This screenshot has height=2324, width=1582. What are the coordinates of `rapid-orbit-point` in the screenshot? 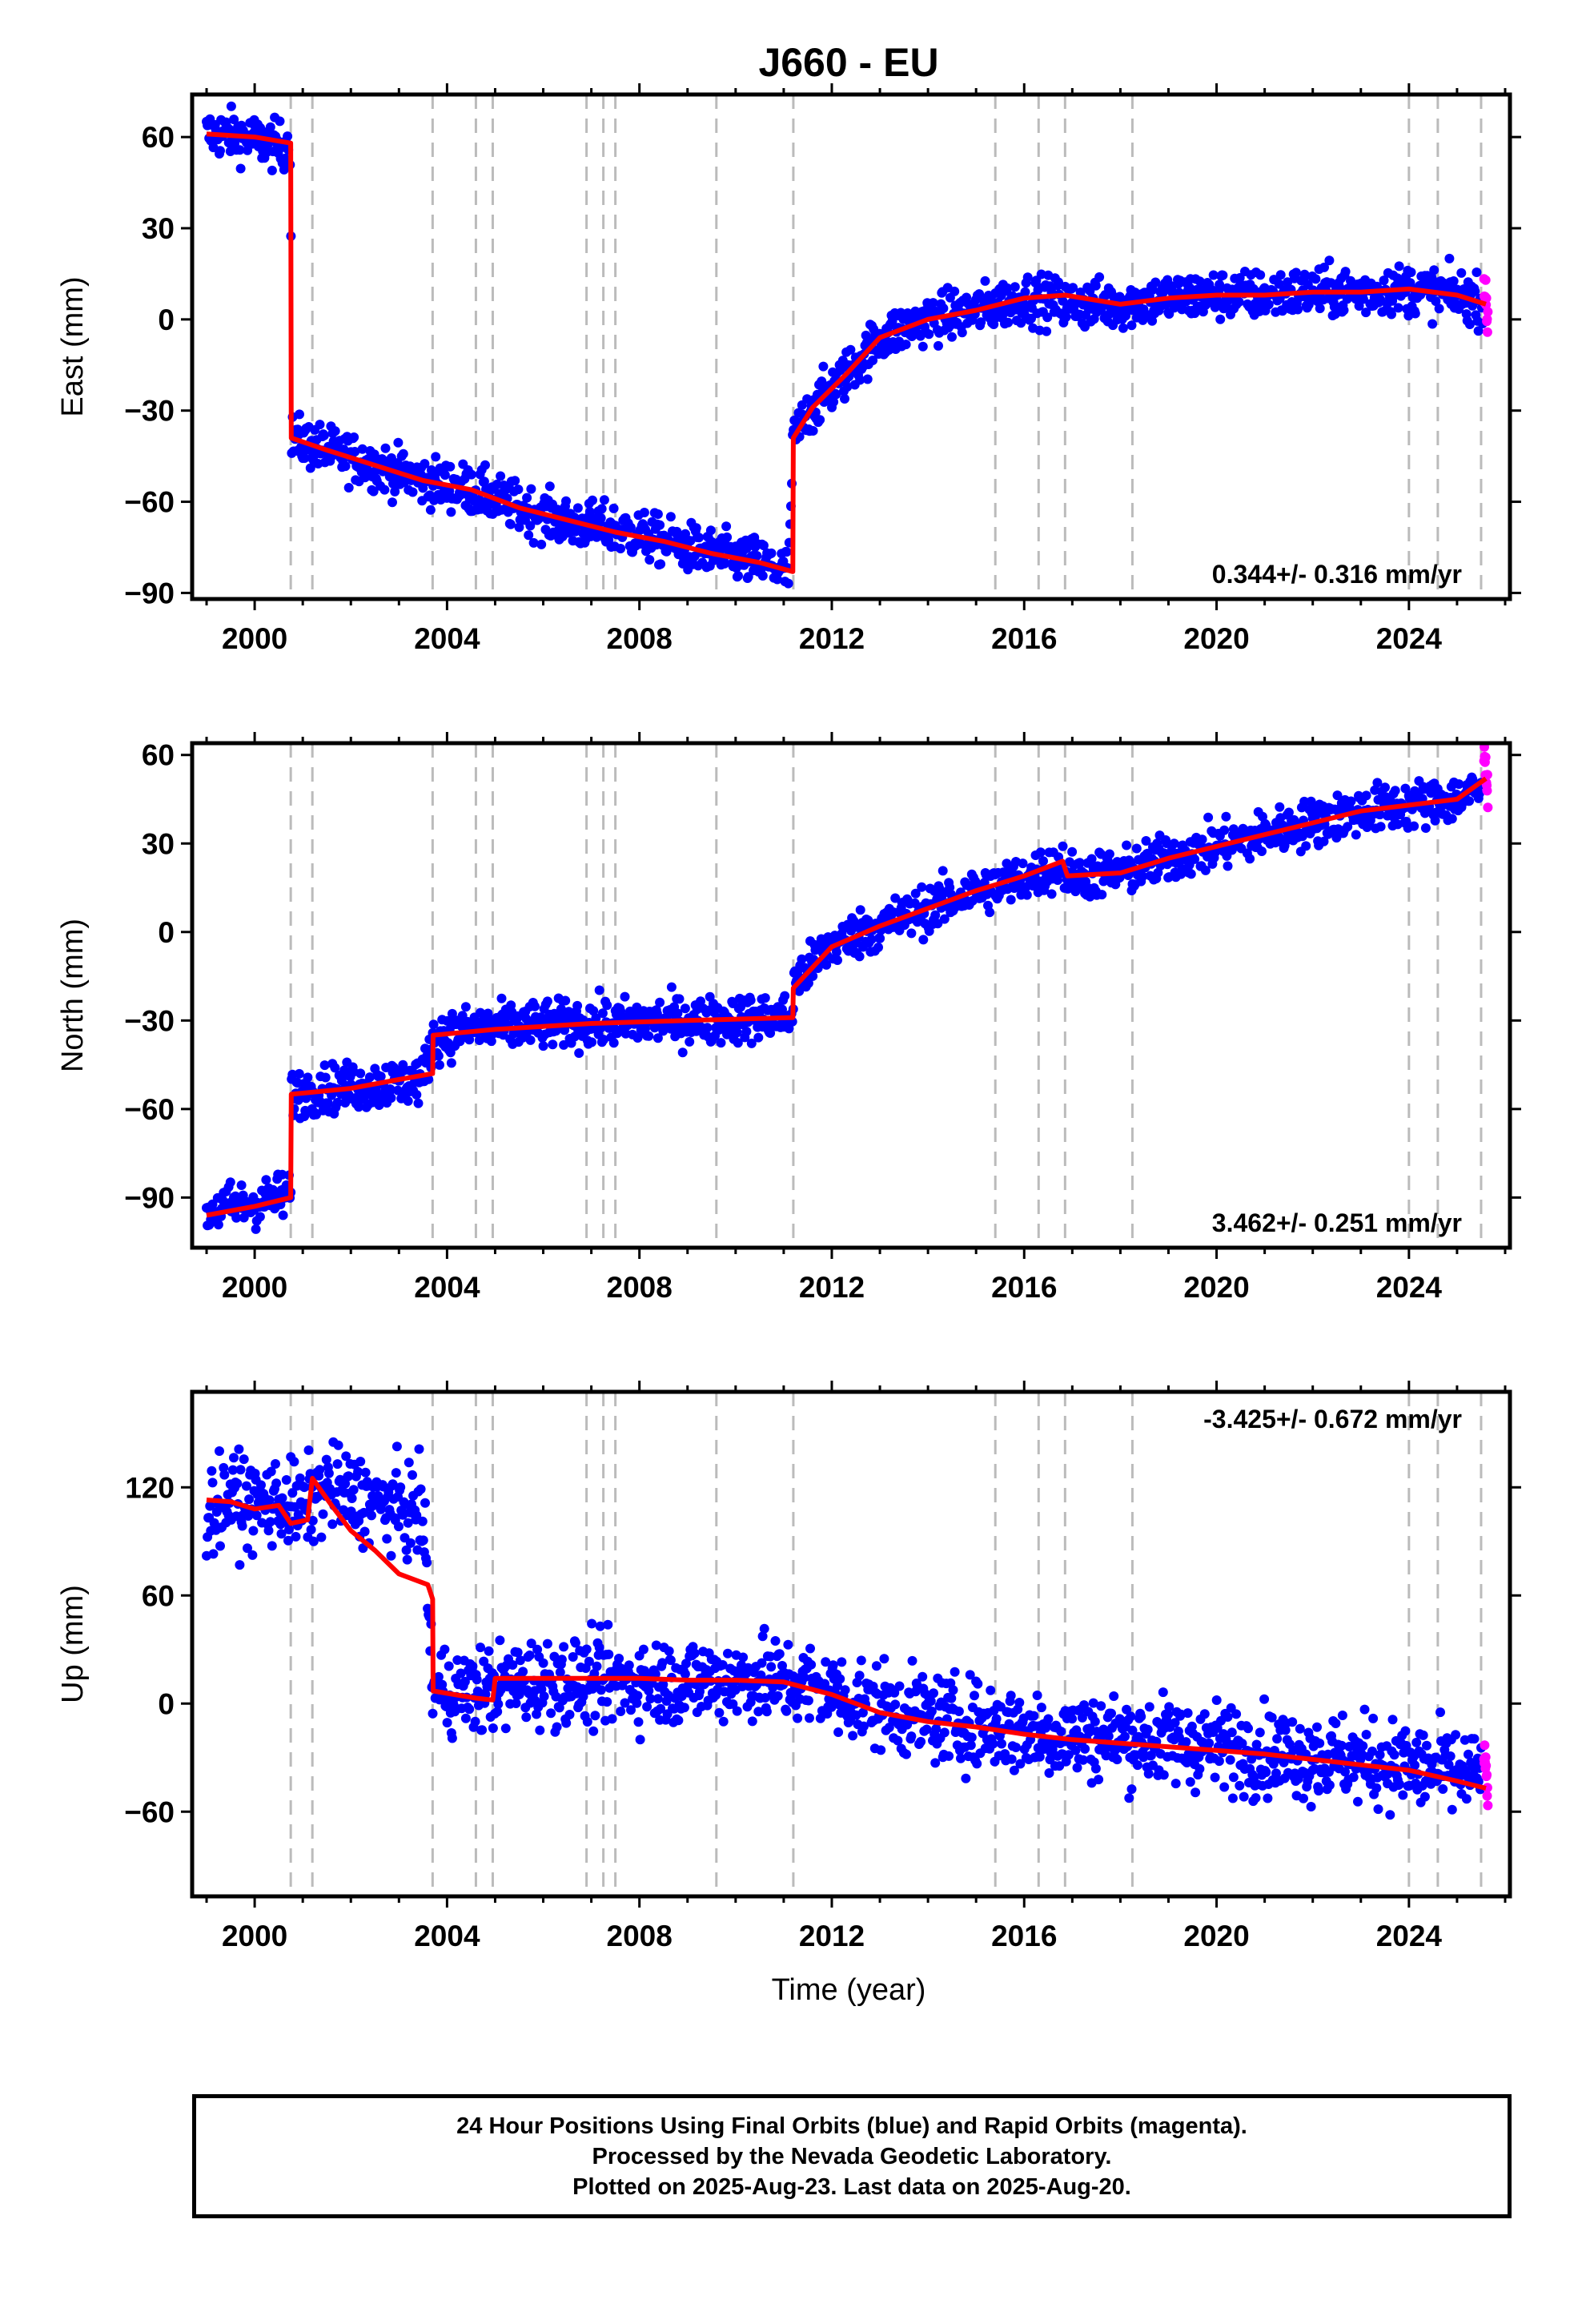 It's located at (1488, 807).